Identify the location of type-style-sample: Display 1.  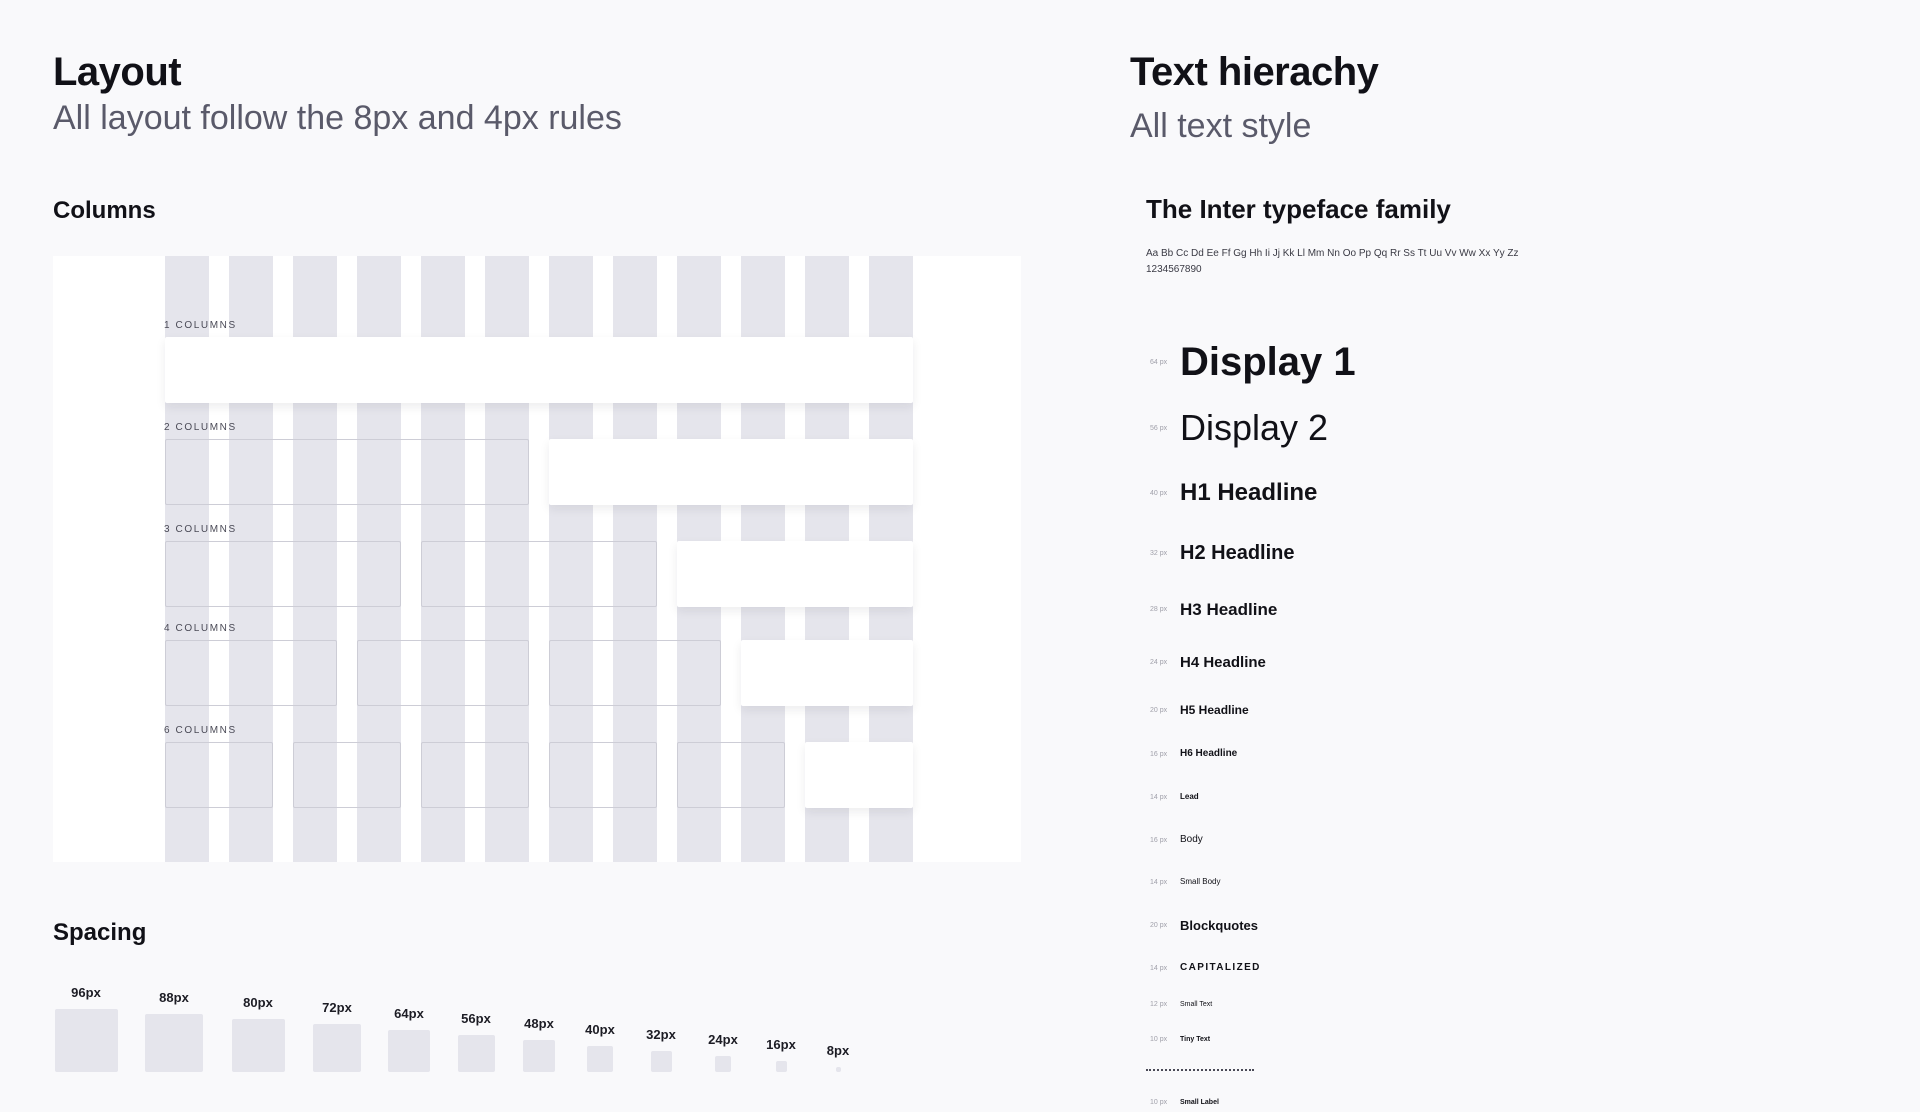
(1268, 362).